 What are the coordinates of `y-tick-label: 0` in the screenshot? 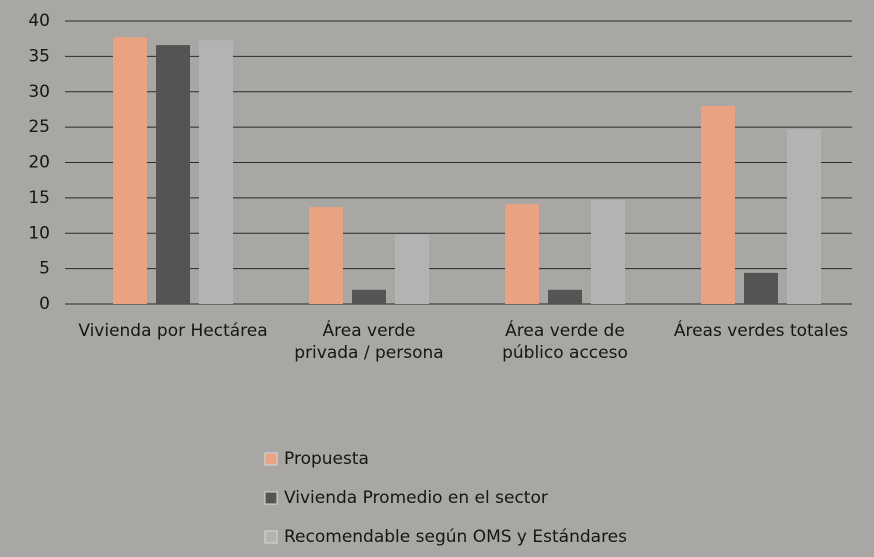 It's located at (44, 304).